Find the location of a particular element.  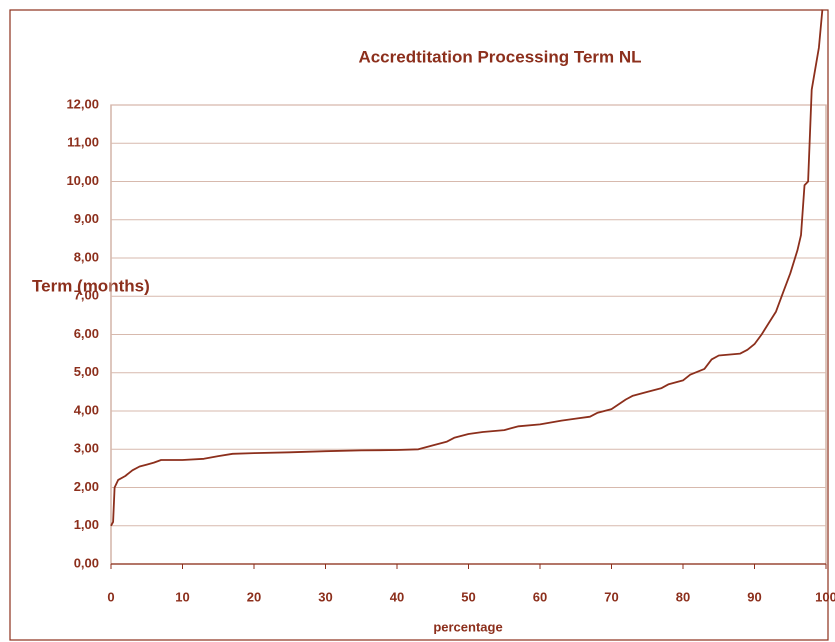

x-tick-label: 90 is located at coordinates (754, 596).